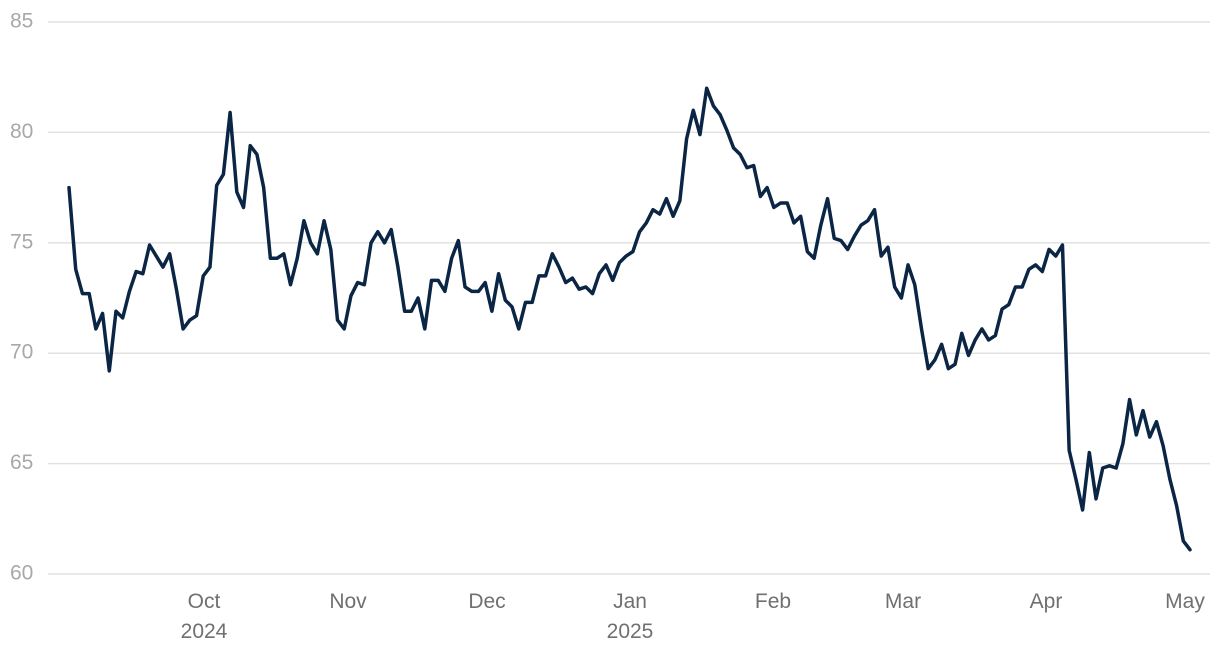 The height and width of the screenshot is (650, 1220). I want to click on y-tick-label: 75, so click(21, 241).